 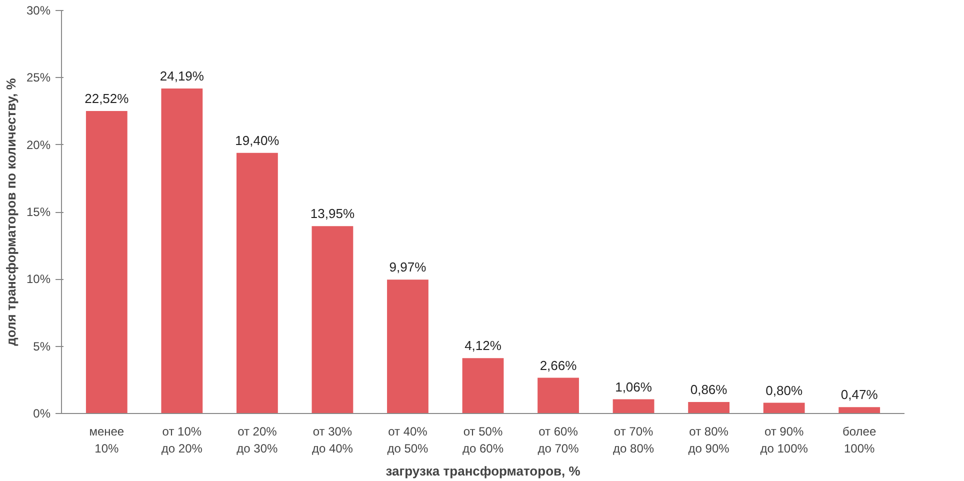 What do you see at coordinates (38, 11) in the screenshot?
I see `y-tick-label: 30%` at bounding box center [38, 11].